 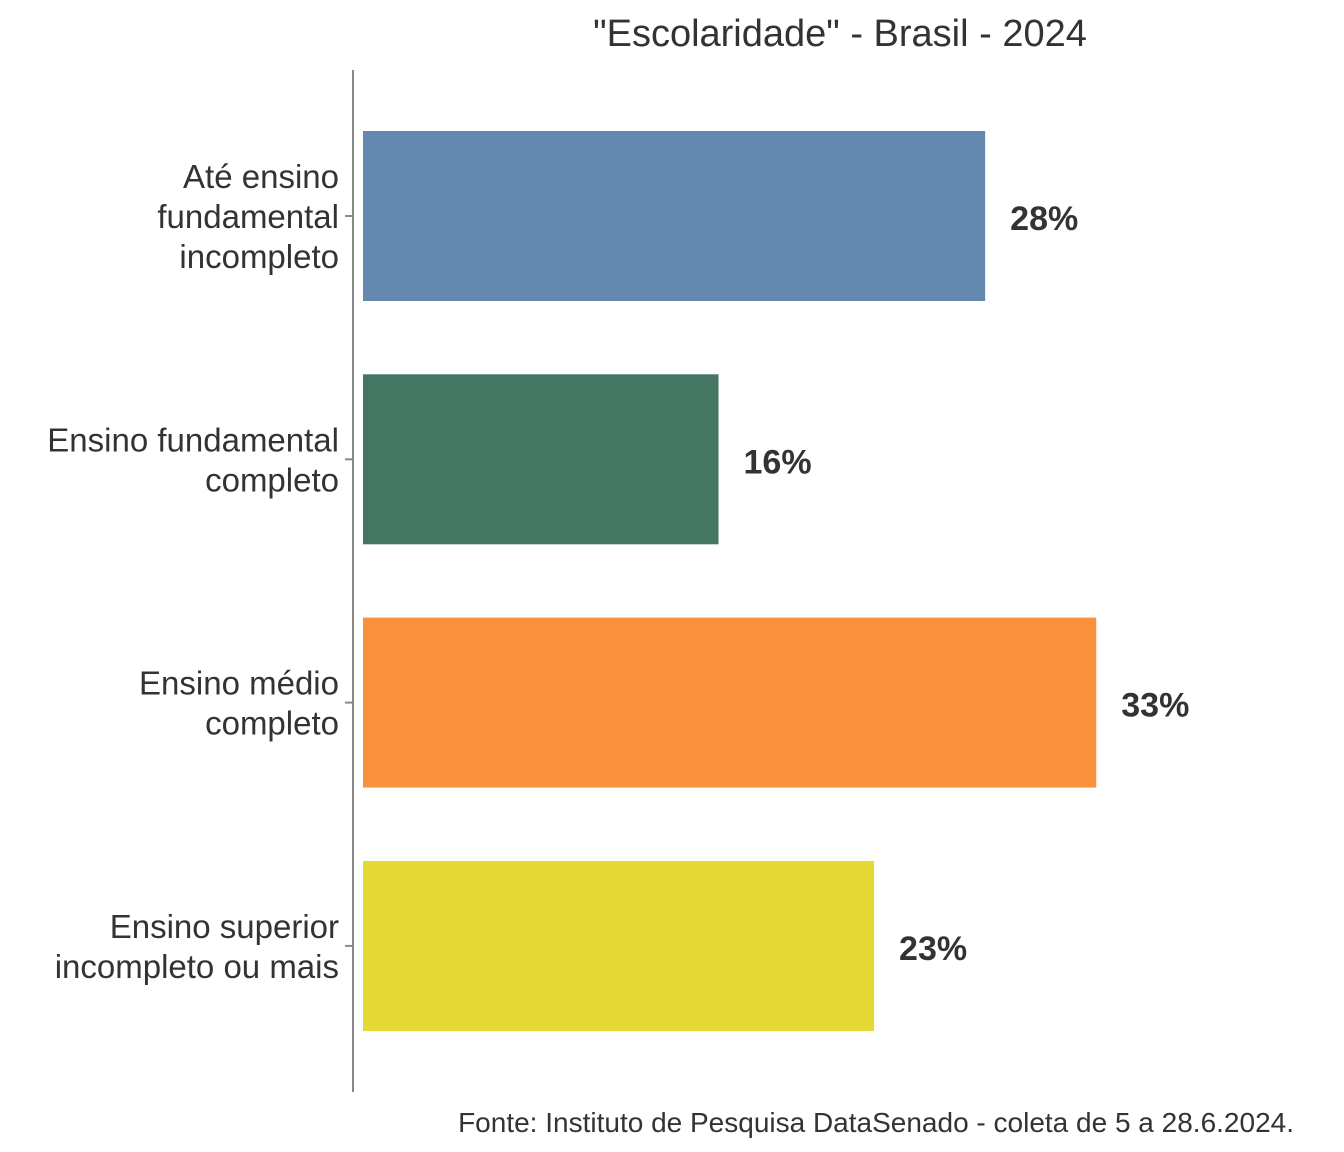 I want to click on bar-ensino-superior-incompleto-ou-mais, so click(x=619, y=945).